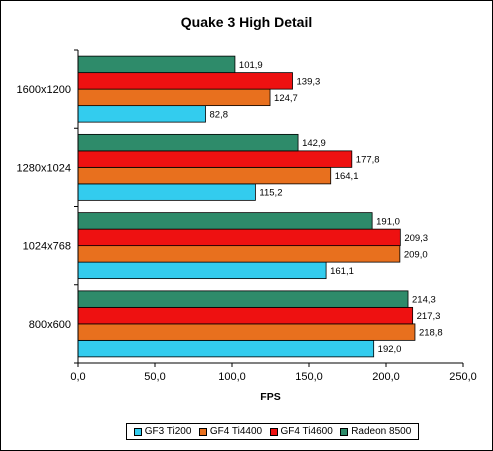 This screenshot has width=493, height=451. Describe the element at coordinates (388, 221) in the screenshot. I see `data-label: 191,0` at that location.